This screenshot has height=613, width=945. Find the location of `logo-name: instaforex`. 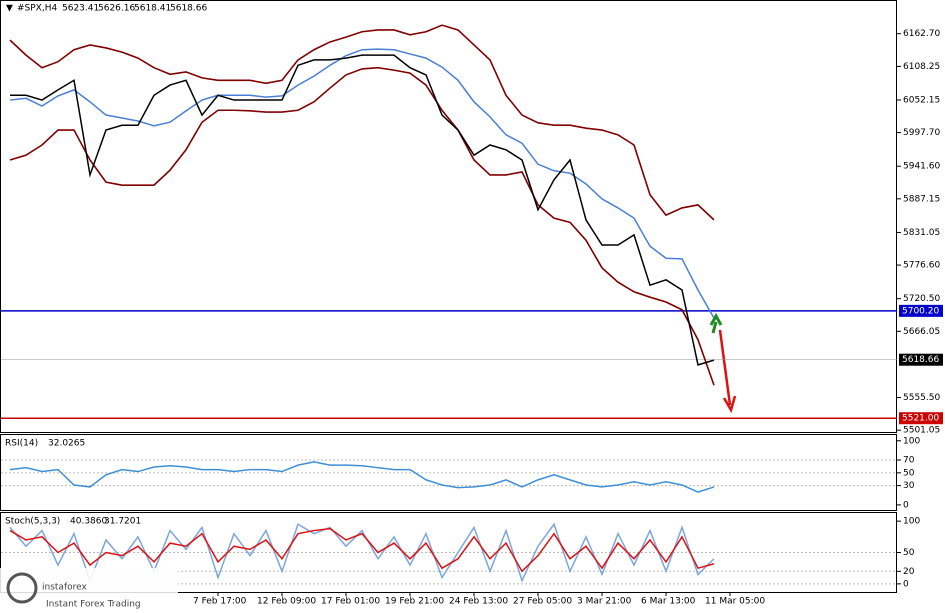

logo-name: instaforex is located at coordinates (64, 588).